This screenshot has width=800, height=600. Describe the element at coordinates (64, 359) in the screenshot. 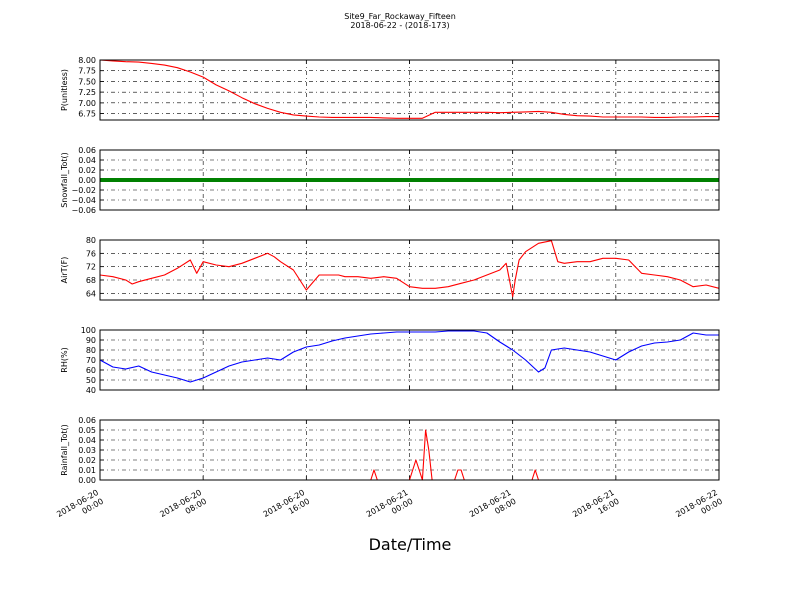

I see `y-axis-label: RH(%)` at that location.